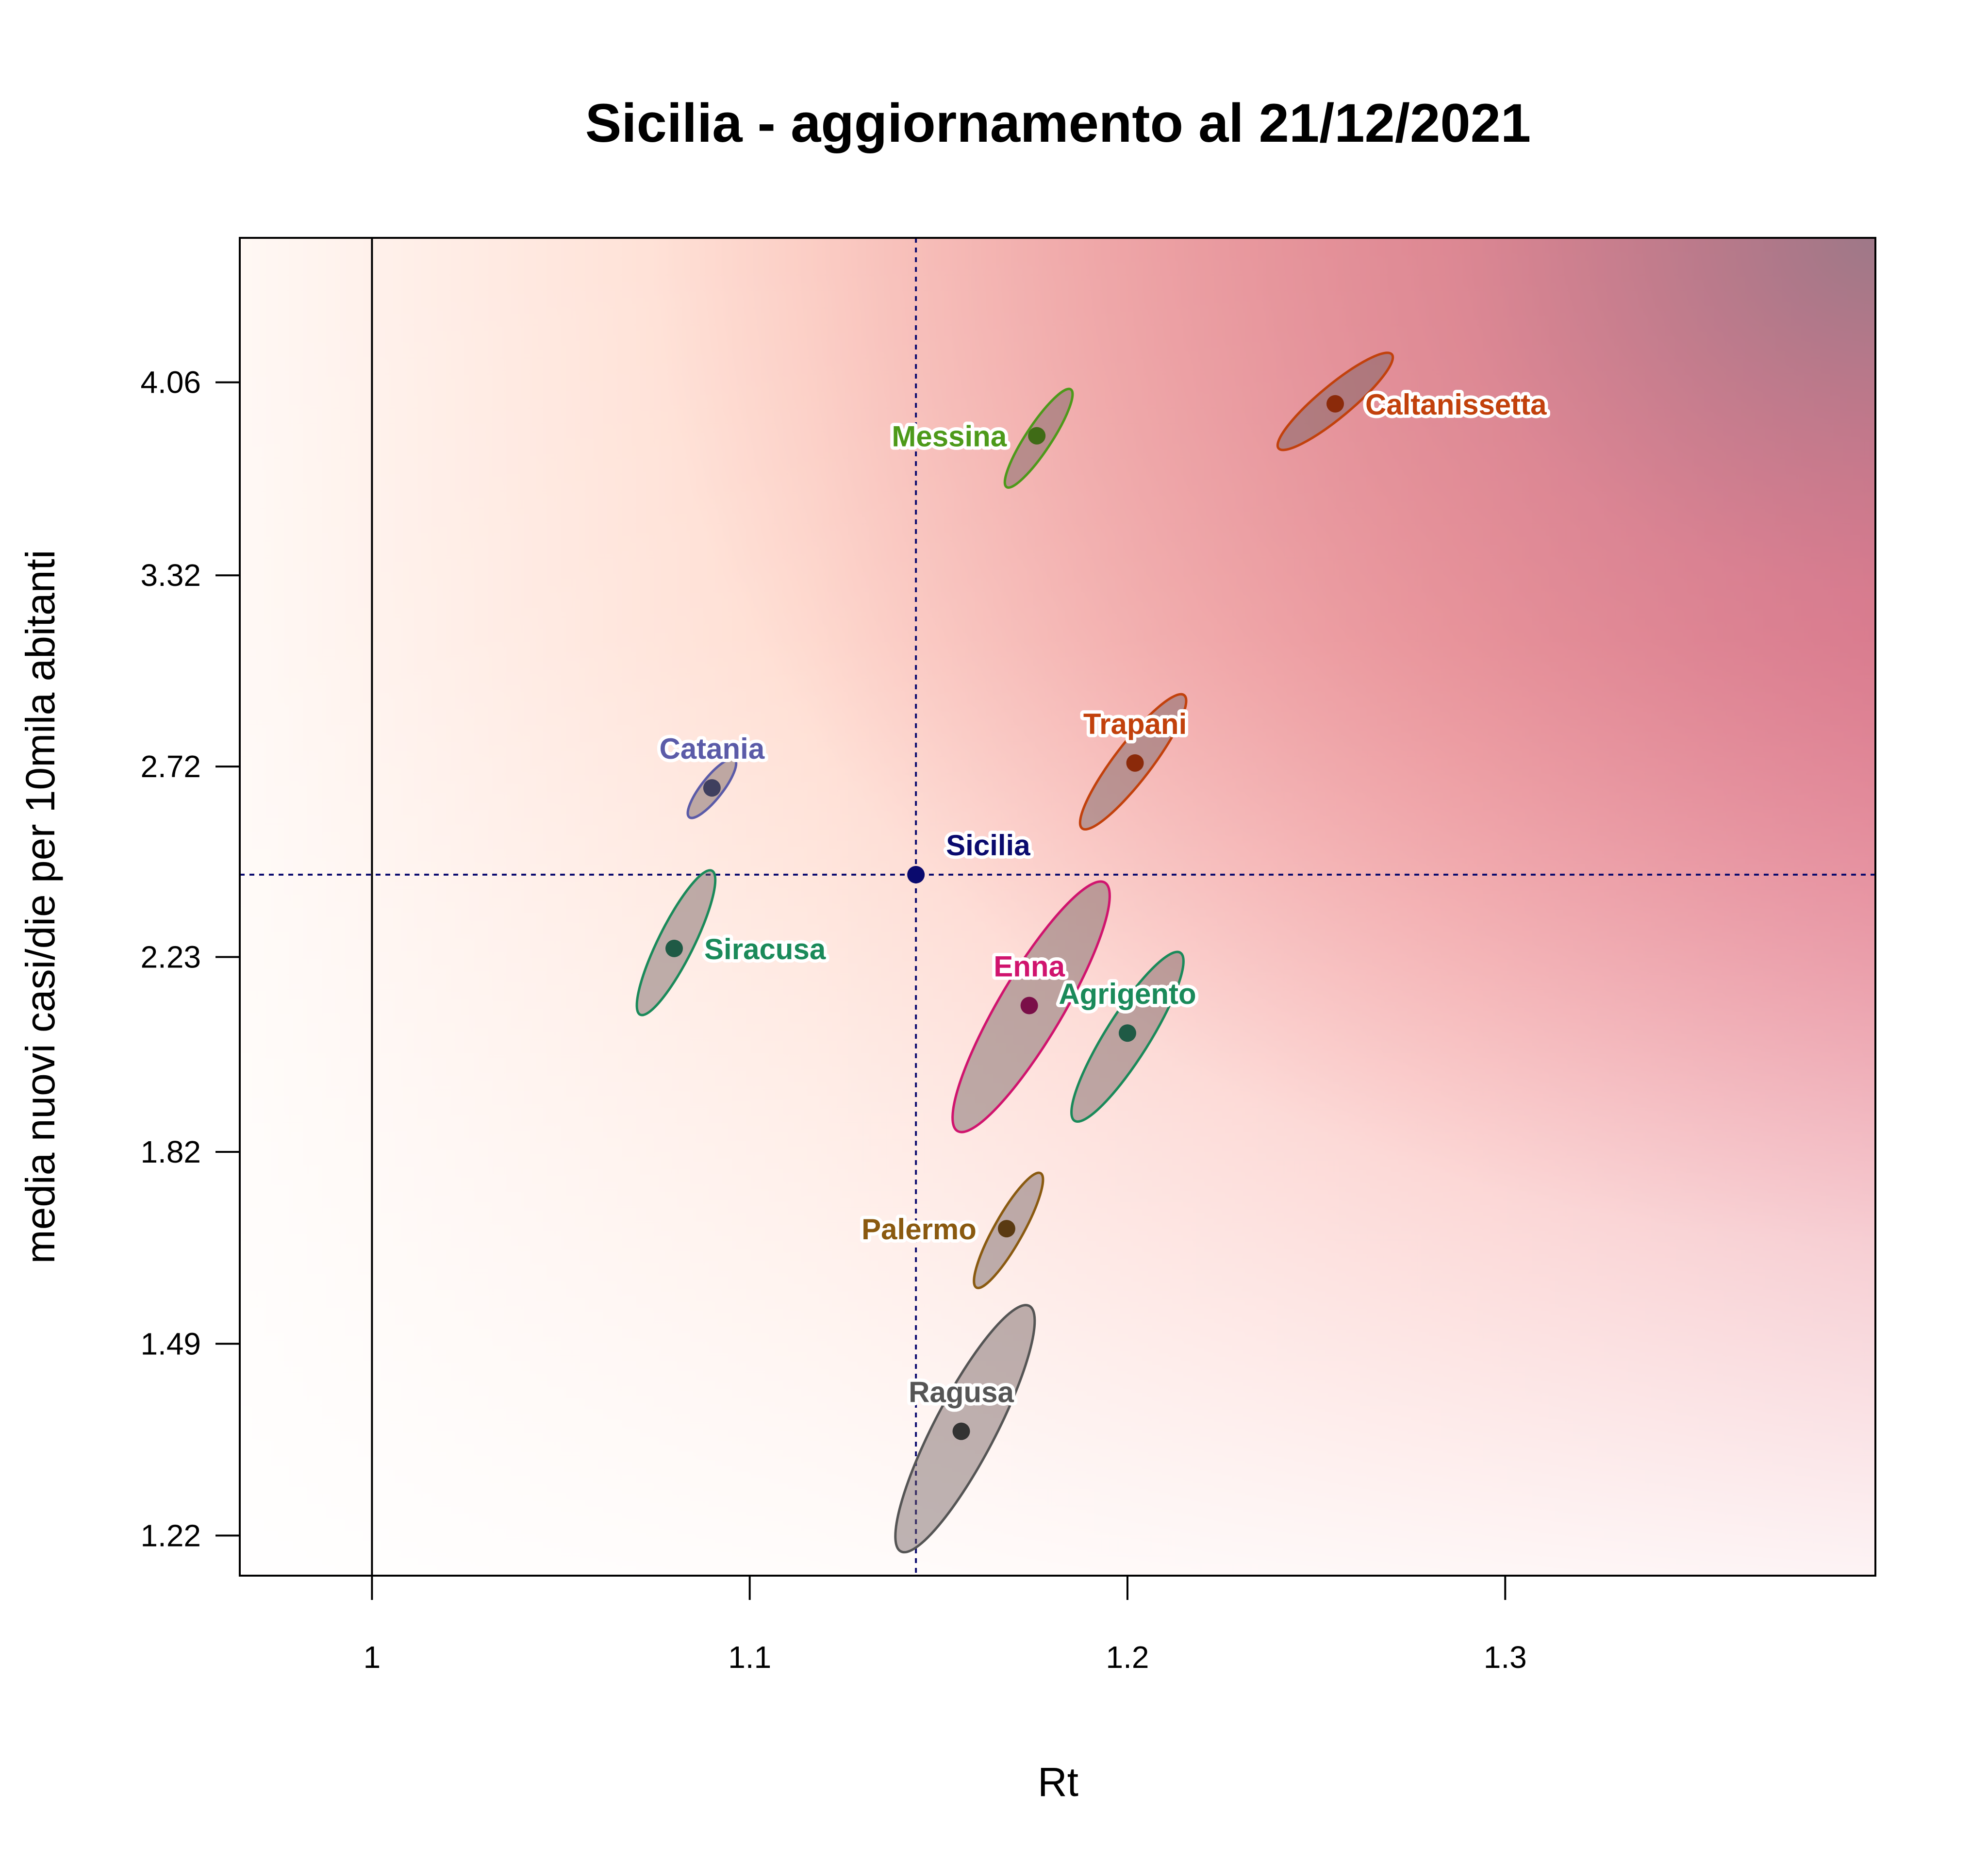  I want to click on y-tick-label: 2.72, so click(170, 766).